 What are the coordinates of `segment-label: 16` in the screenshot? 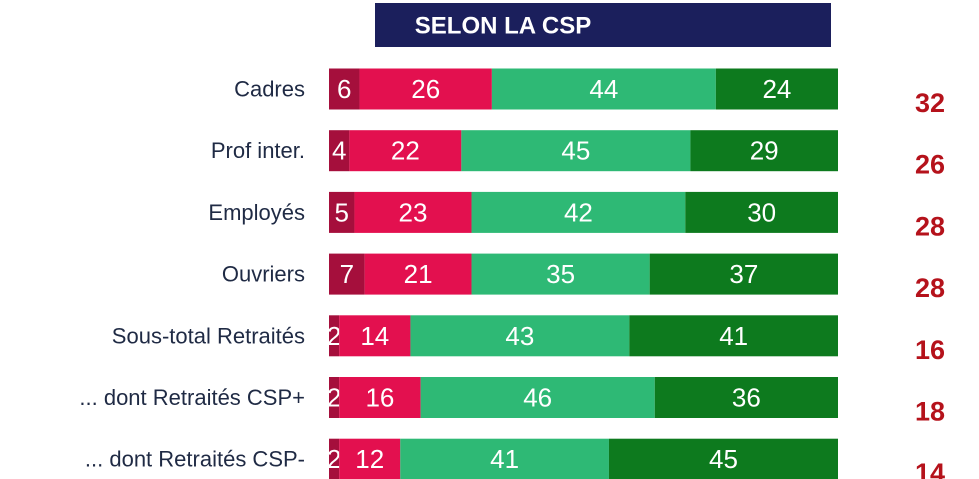 It's located at (379, 398).